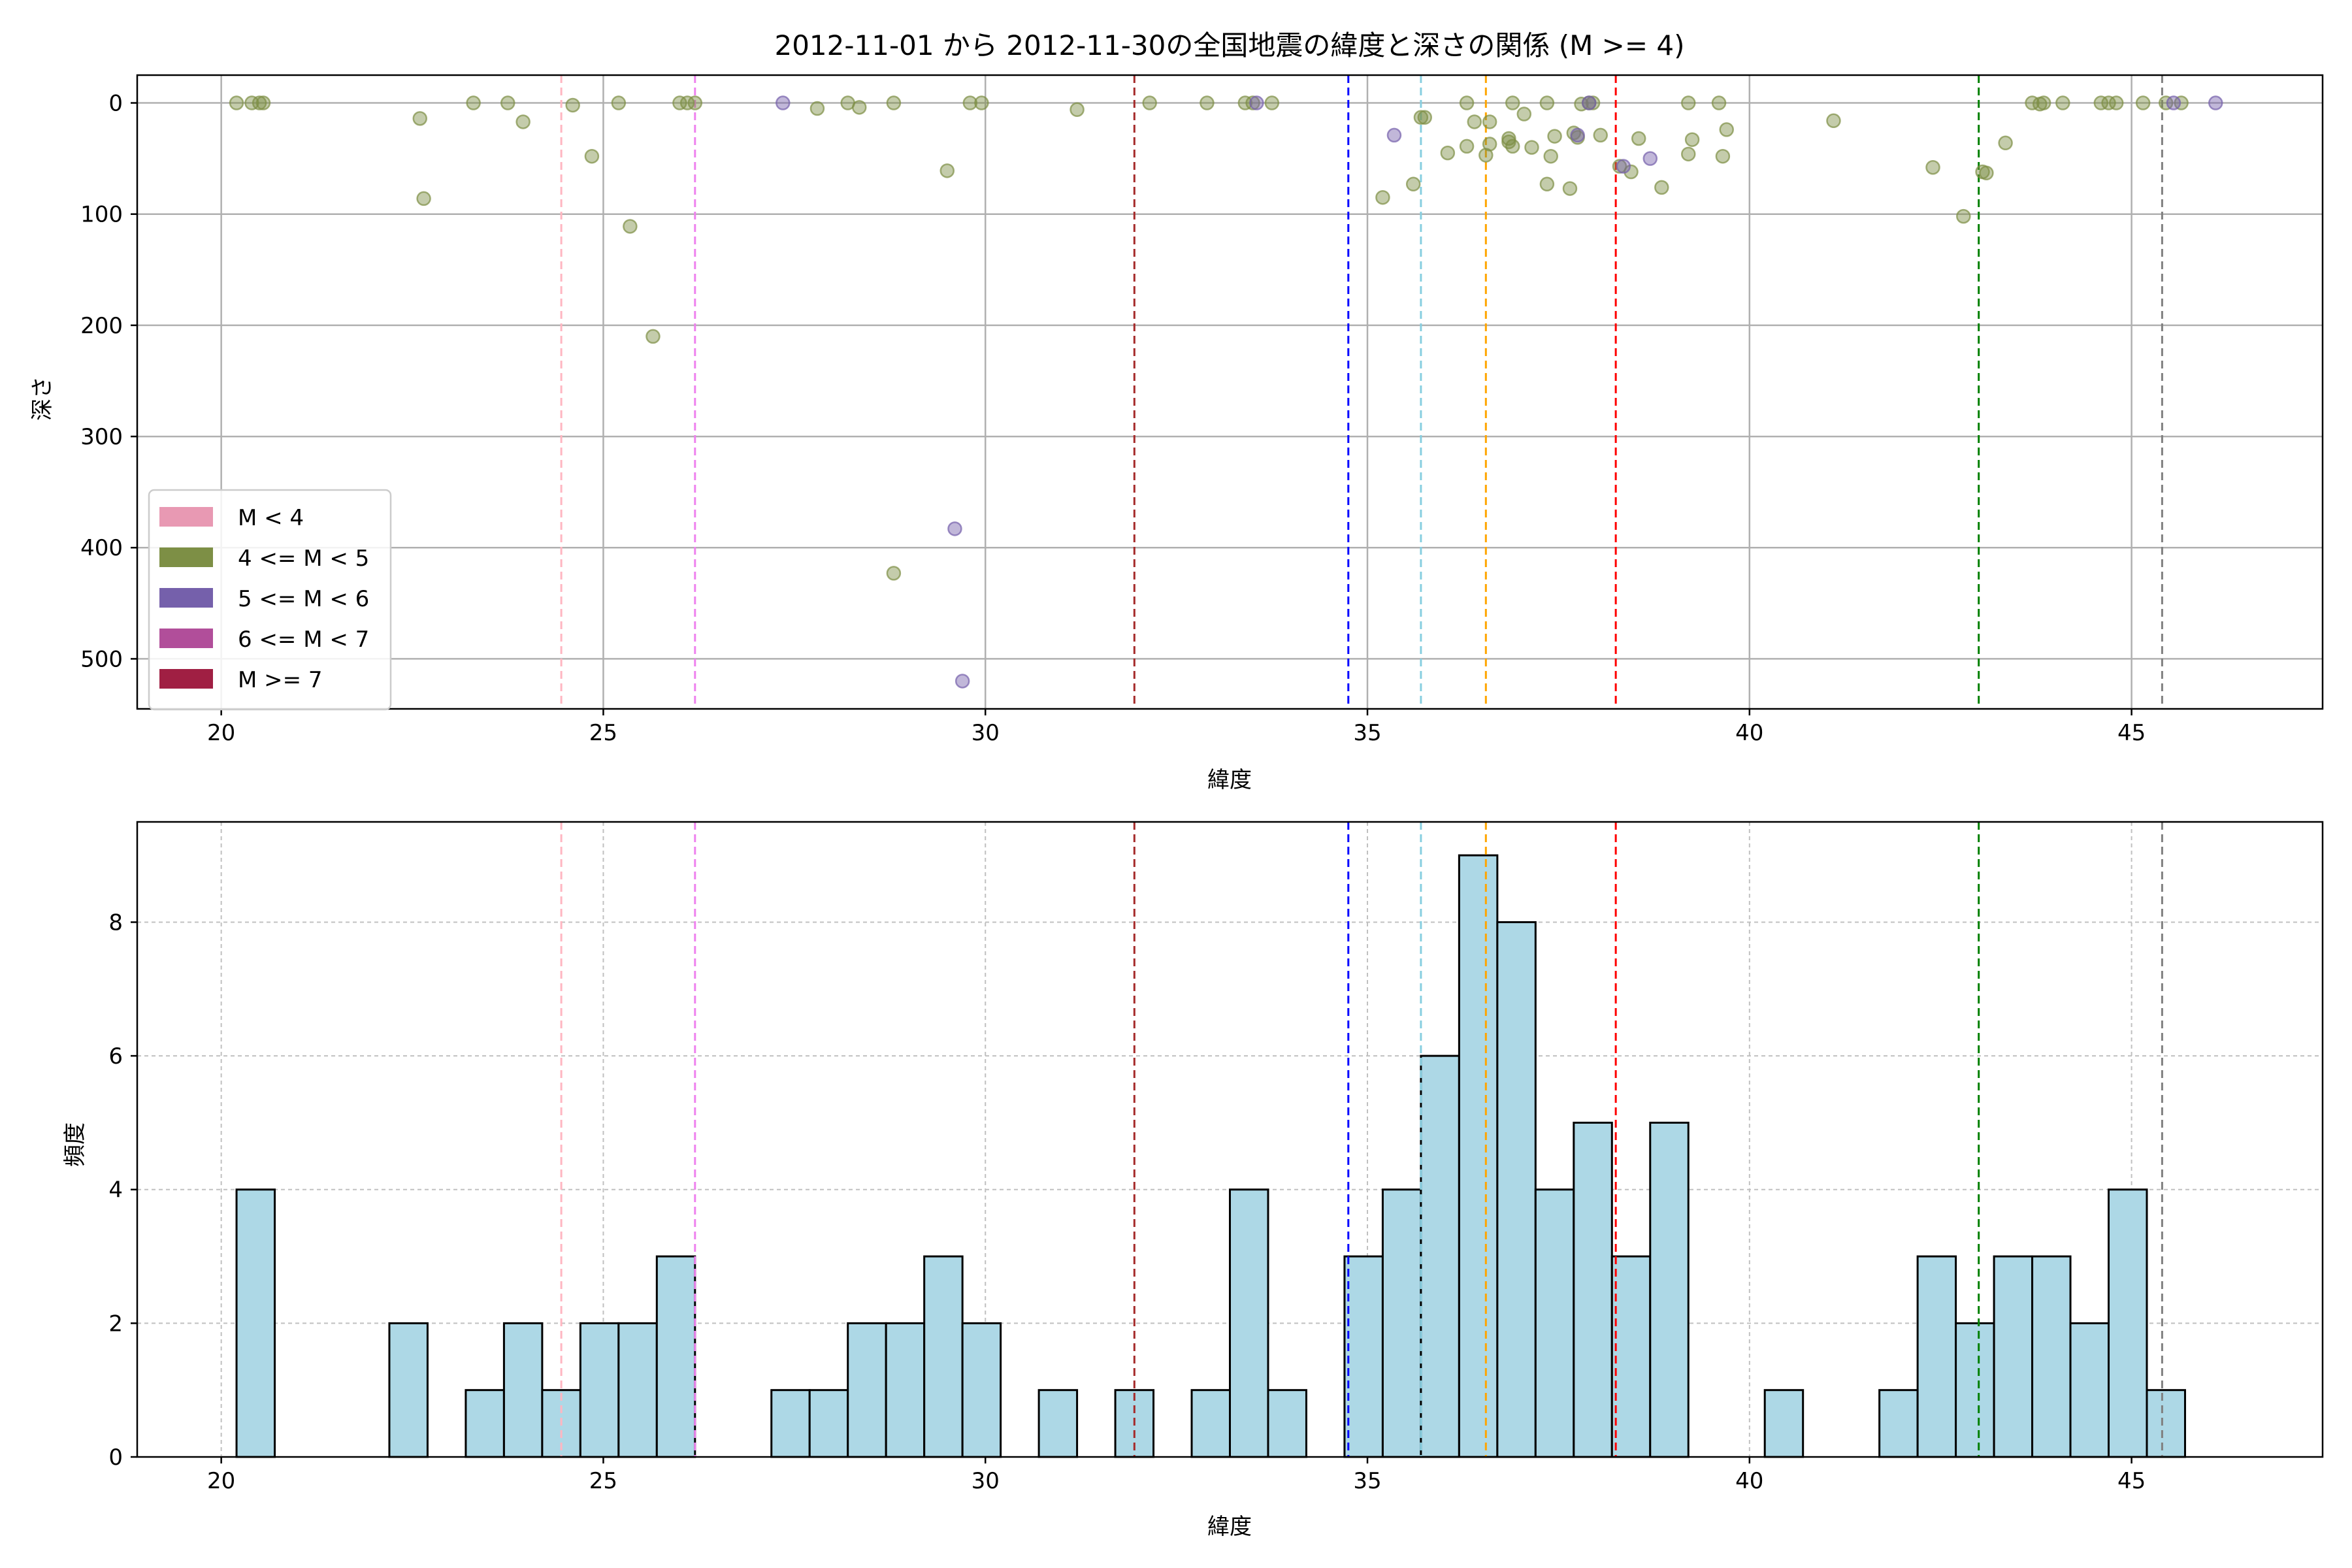  I want to click on histogram-y-tick-label: 0, so click(115, 1458).